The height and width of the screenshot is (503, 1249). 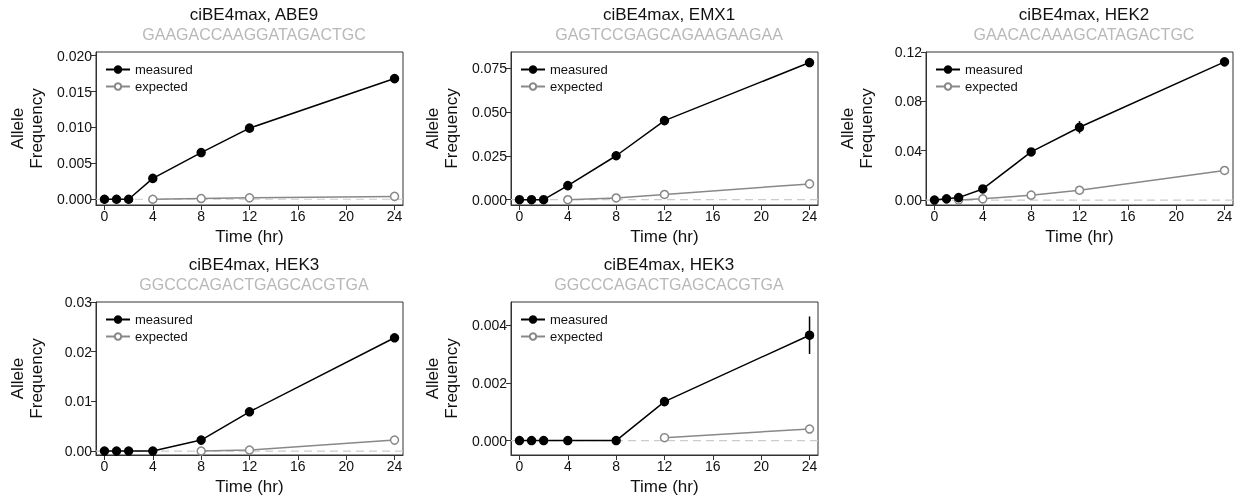 What do you see at coordinates (78, 401) in the screenshot?
I see `y-tick-label: 0.01` at bounding box center [78, 401].